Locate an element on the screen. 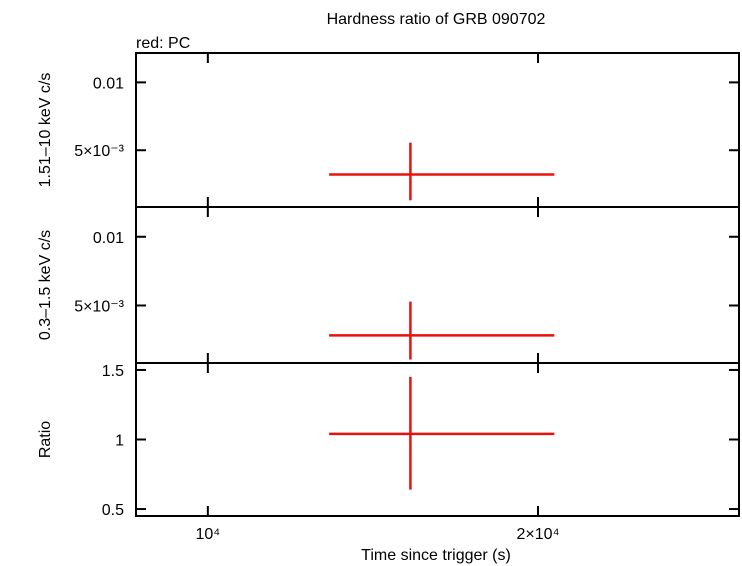 This screenshot has width=742, height=566. y-axis-label: 1.51–10 keV c/s is located at coordinates (45, 130).